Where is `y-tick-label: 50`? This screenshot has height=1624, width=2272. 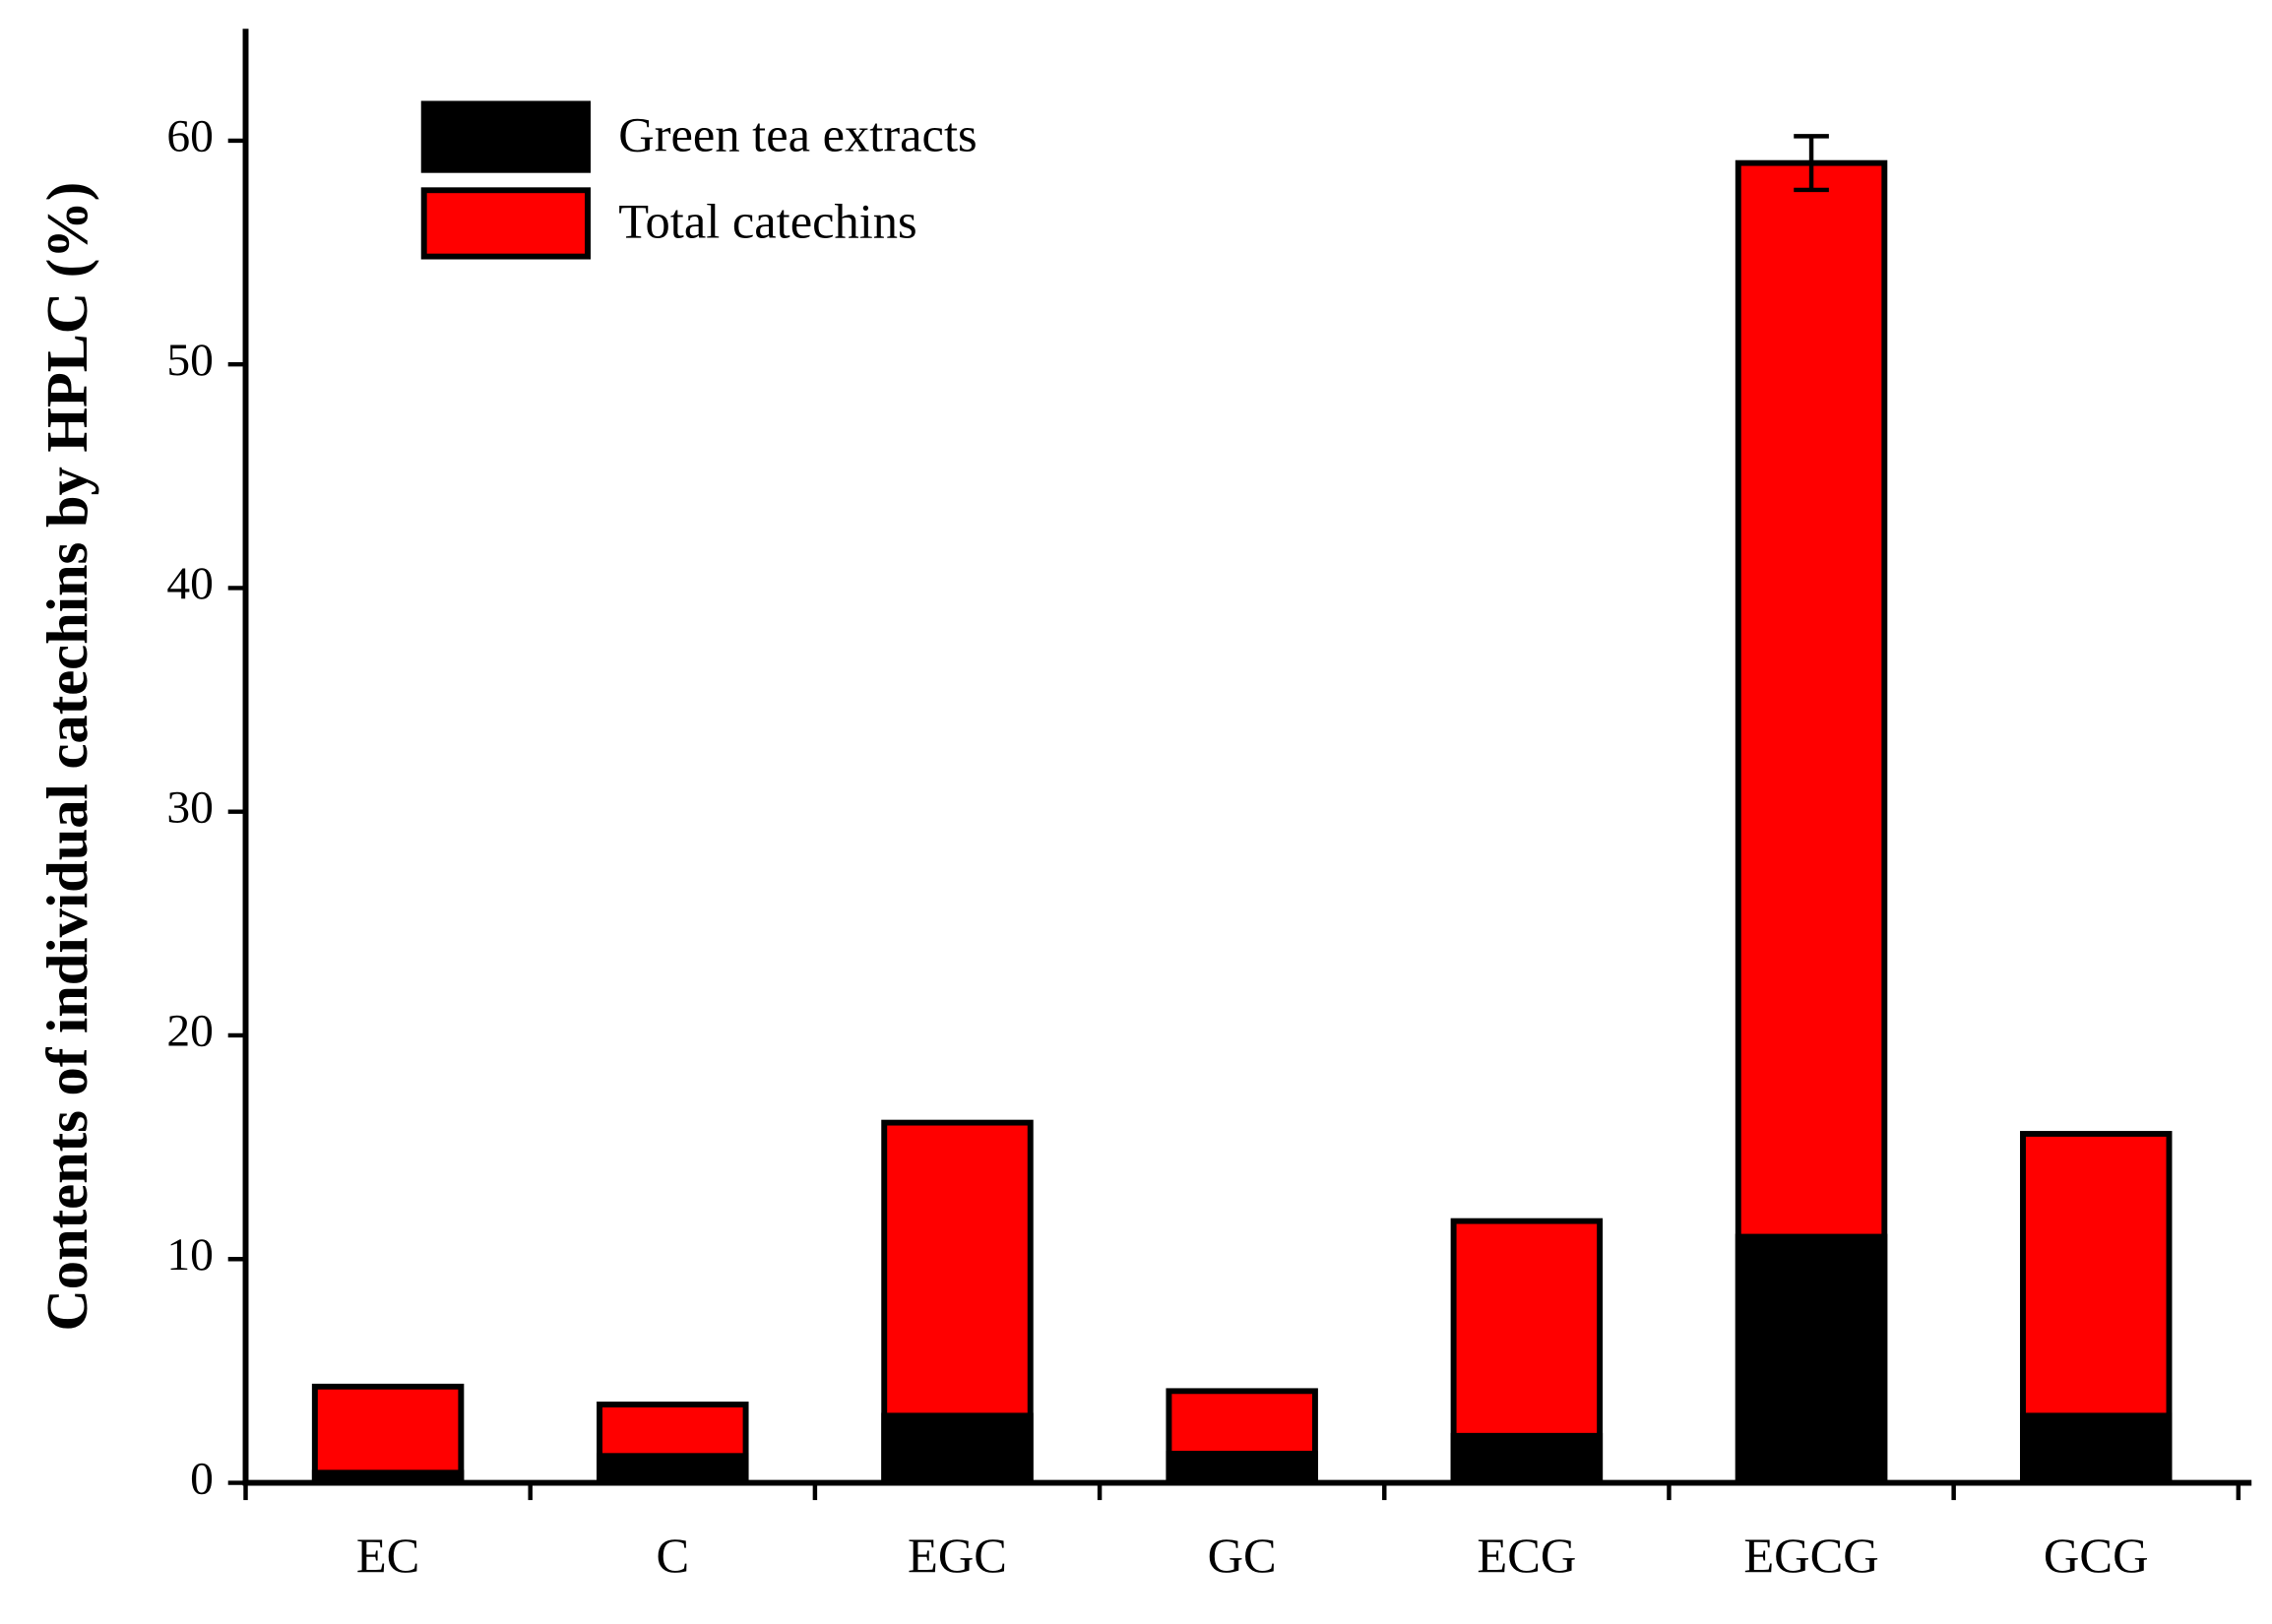 y-tick-label: 50 is located at coordinates (190, 360).